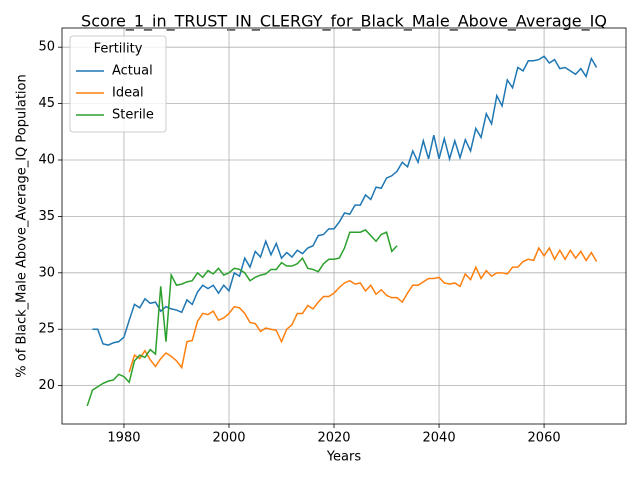 The image size is (640, 480). I want to click on legend-box, so click(118, 84).